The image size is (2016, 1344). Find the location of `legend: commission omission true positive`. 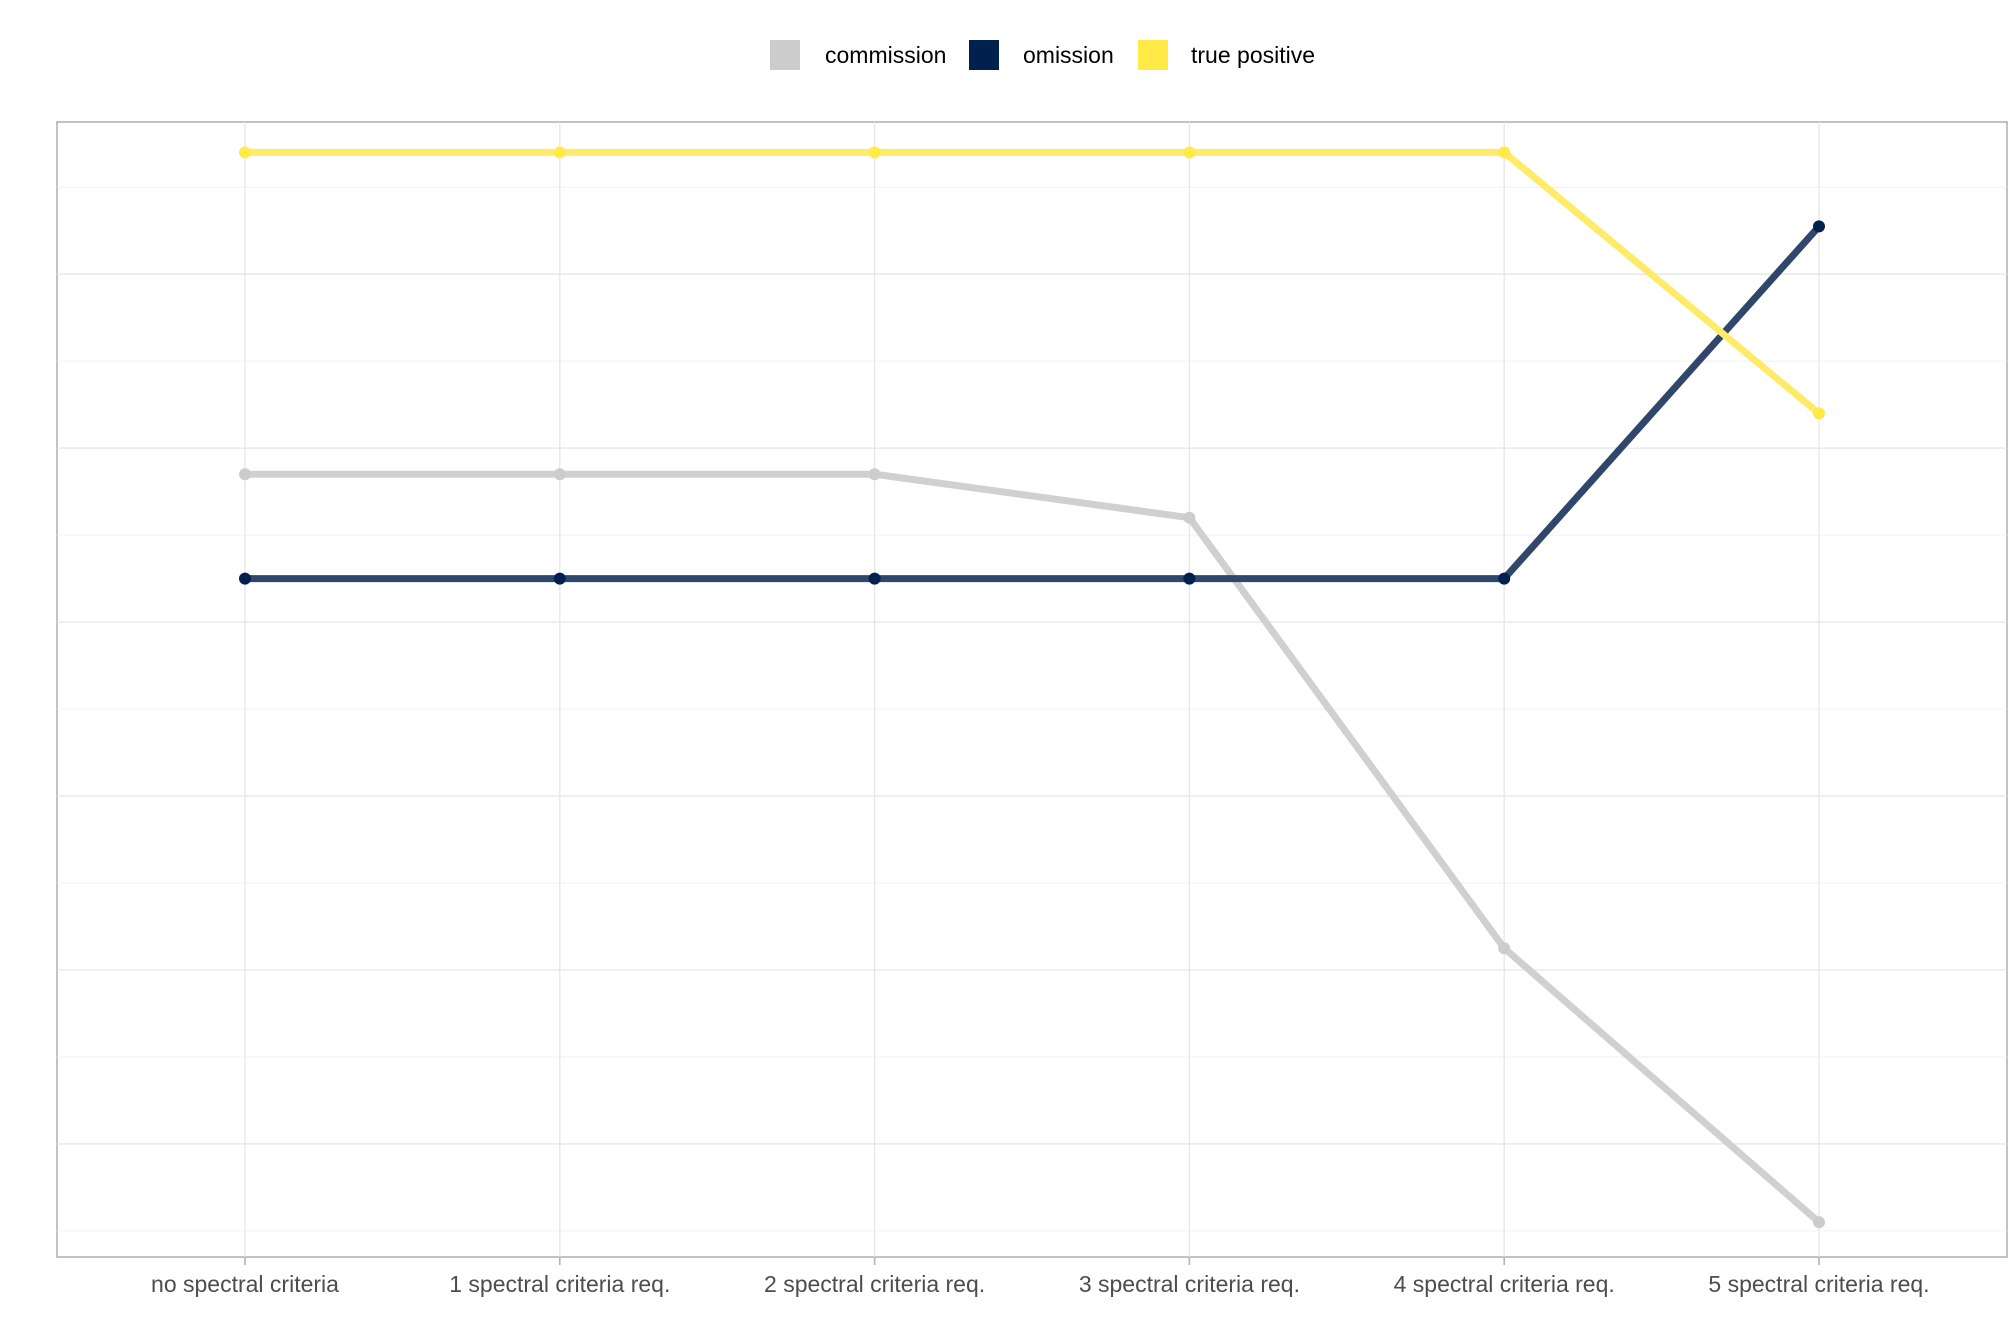

legend: commission omission true positive is located at coordinates (1042, 55).